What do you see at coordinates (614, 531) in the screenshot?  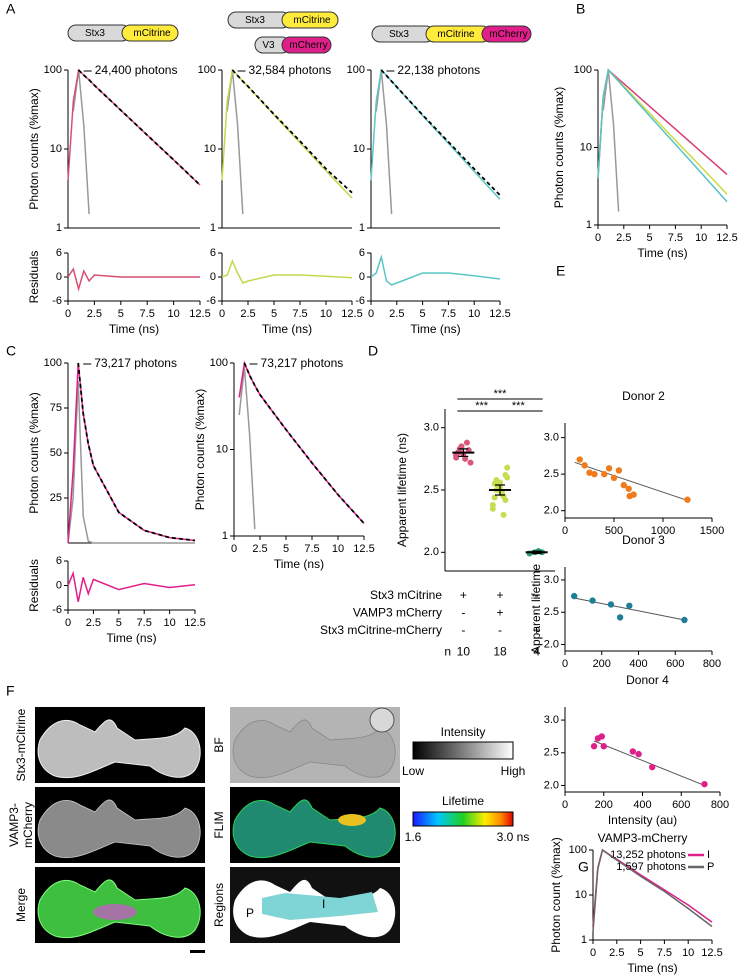 I see `x-tick-label: 500` at bounding box center [614, 531].